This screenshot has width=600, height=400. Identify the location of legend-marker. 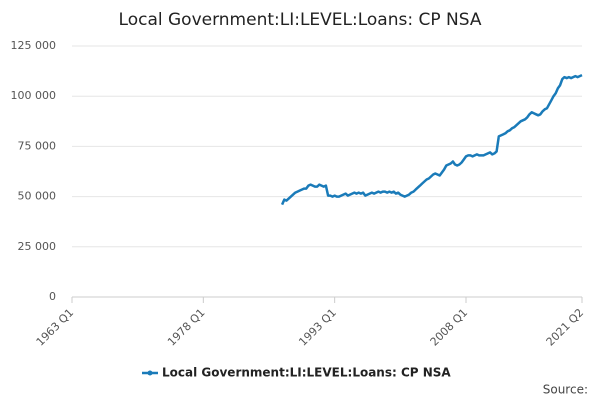
(150, 373).